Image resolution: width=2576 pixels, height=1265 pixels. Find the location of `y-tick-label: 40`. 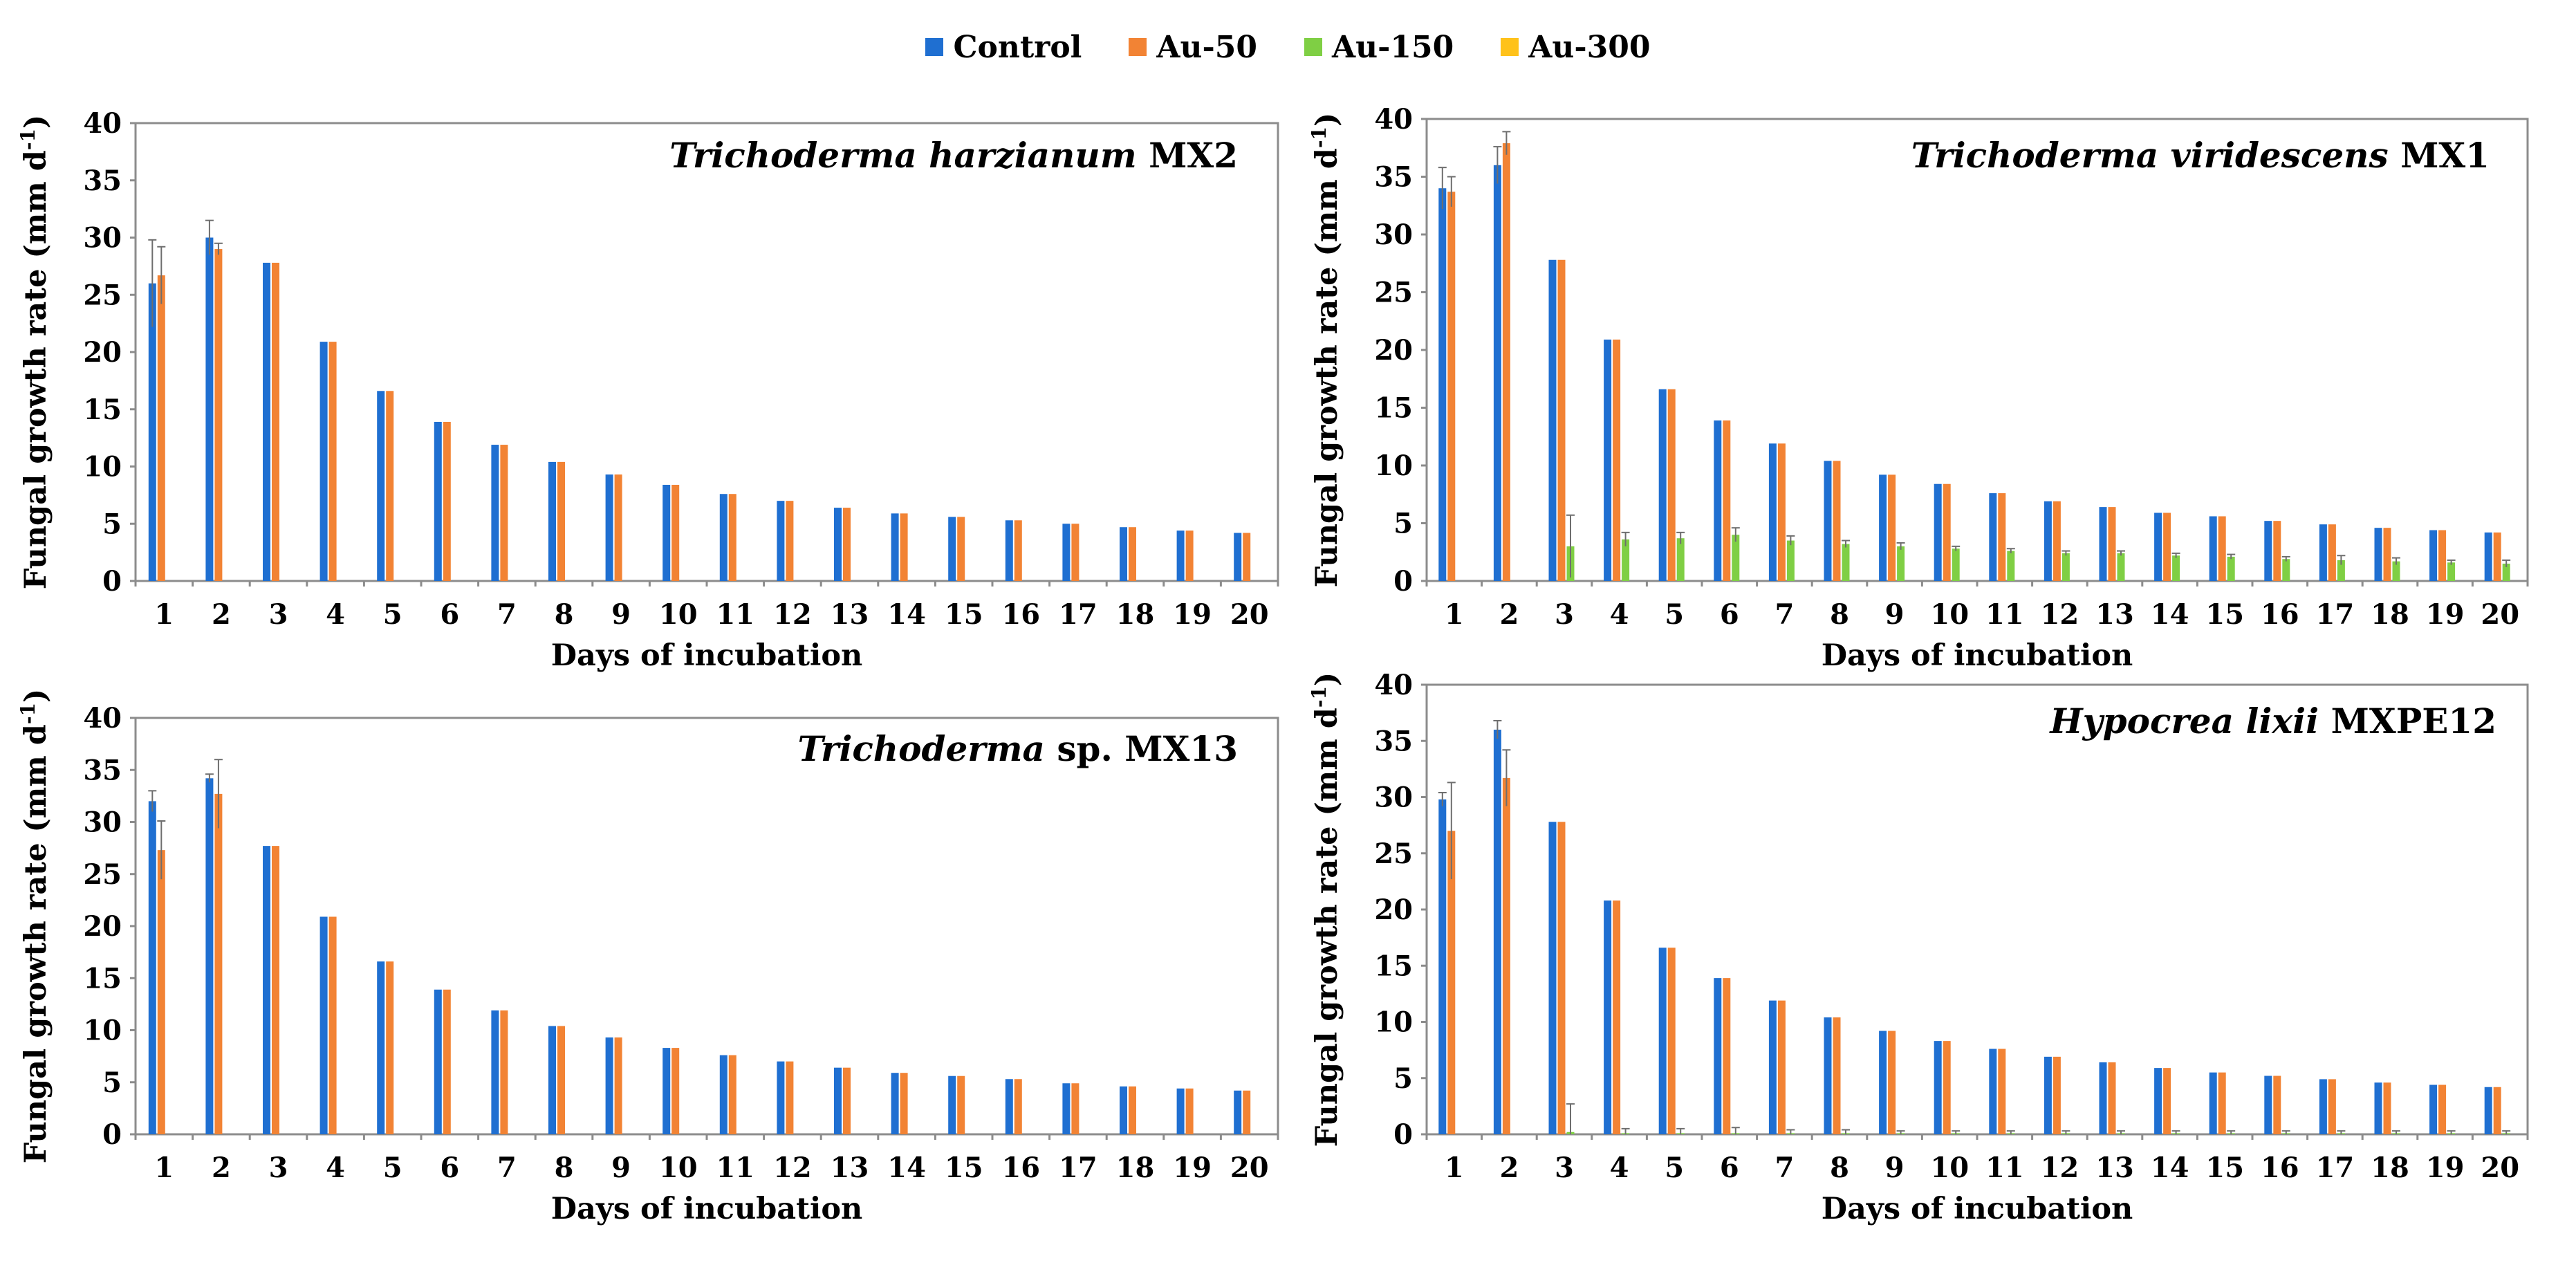

y-tick-label: 40 is located at coordinates (103, 719).